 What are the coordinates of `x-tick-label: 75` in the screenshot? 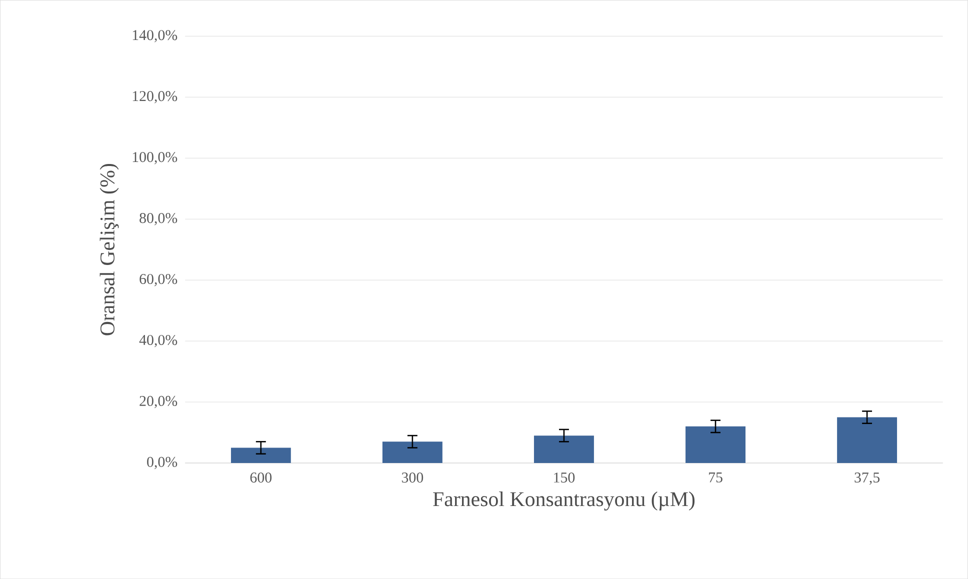 It's located at (715, 477).